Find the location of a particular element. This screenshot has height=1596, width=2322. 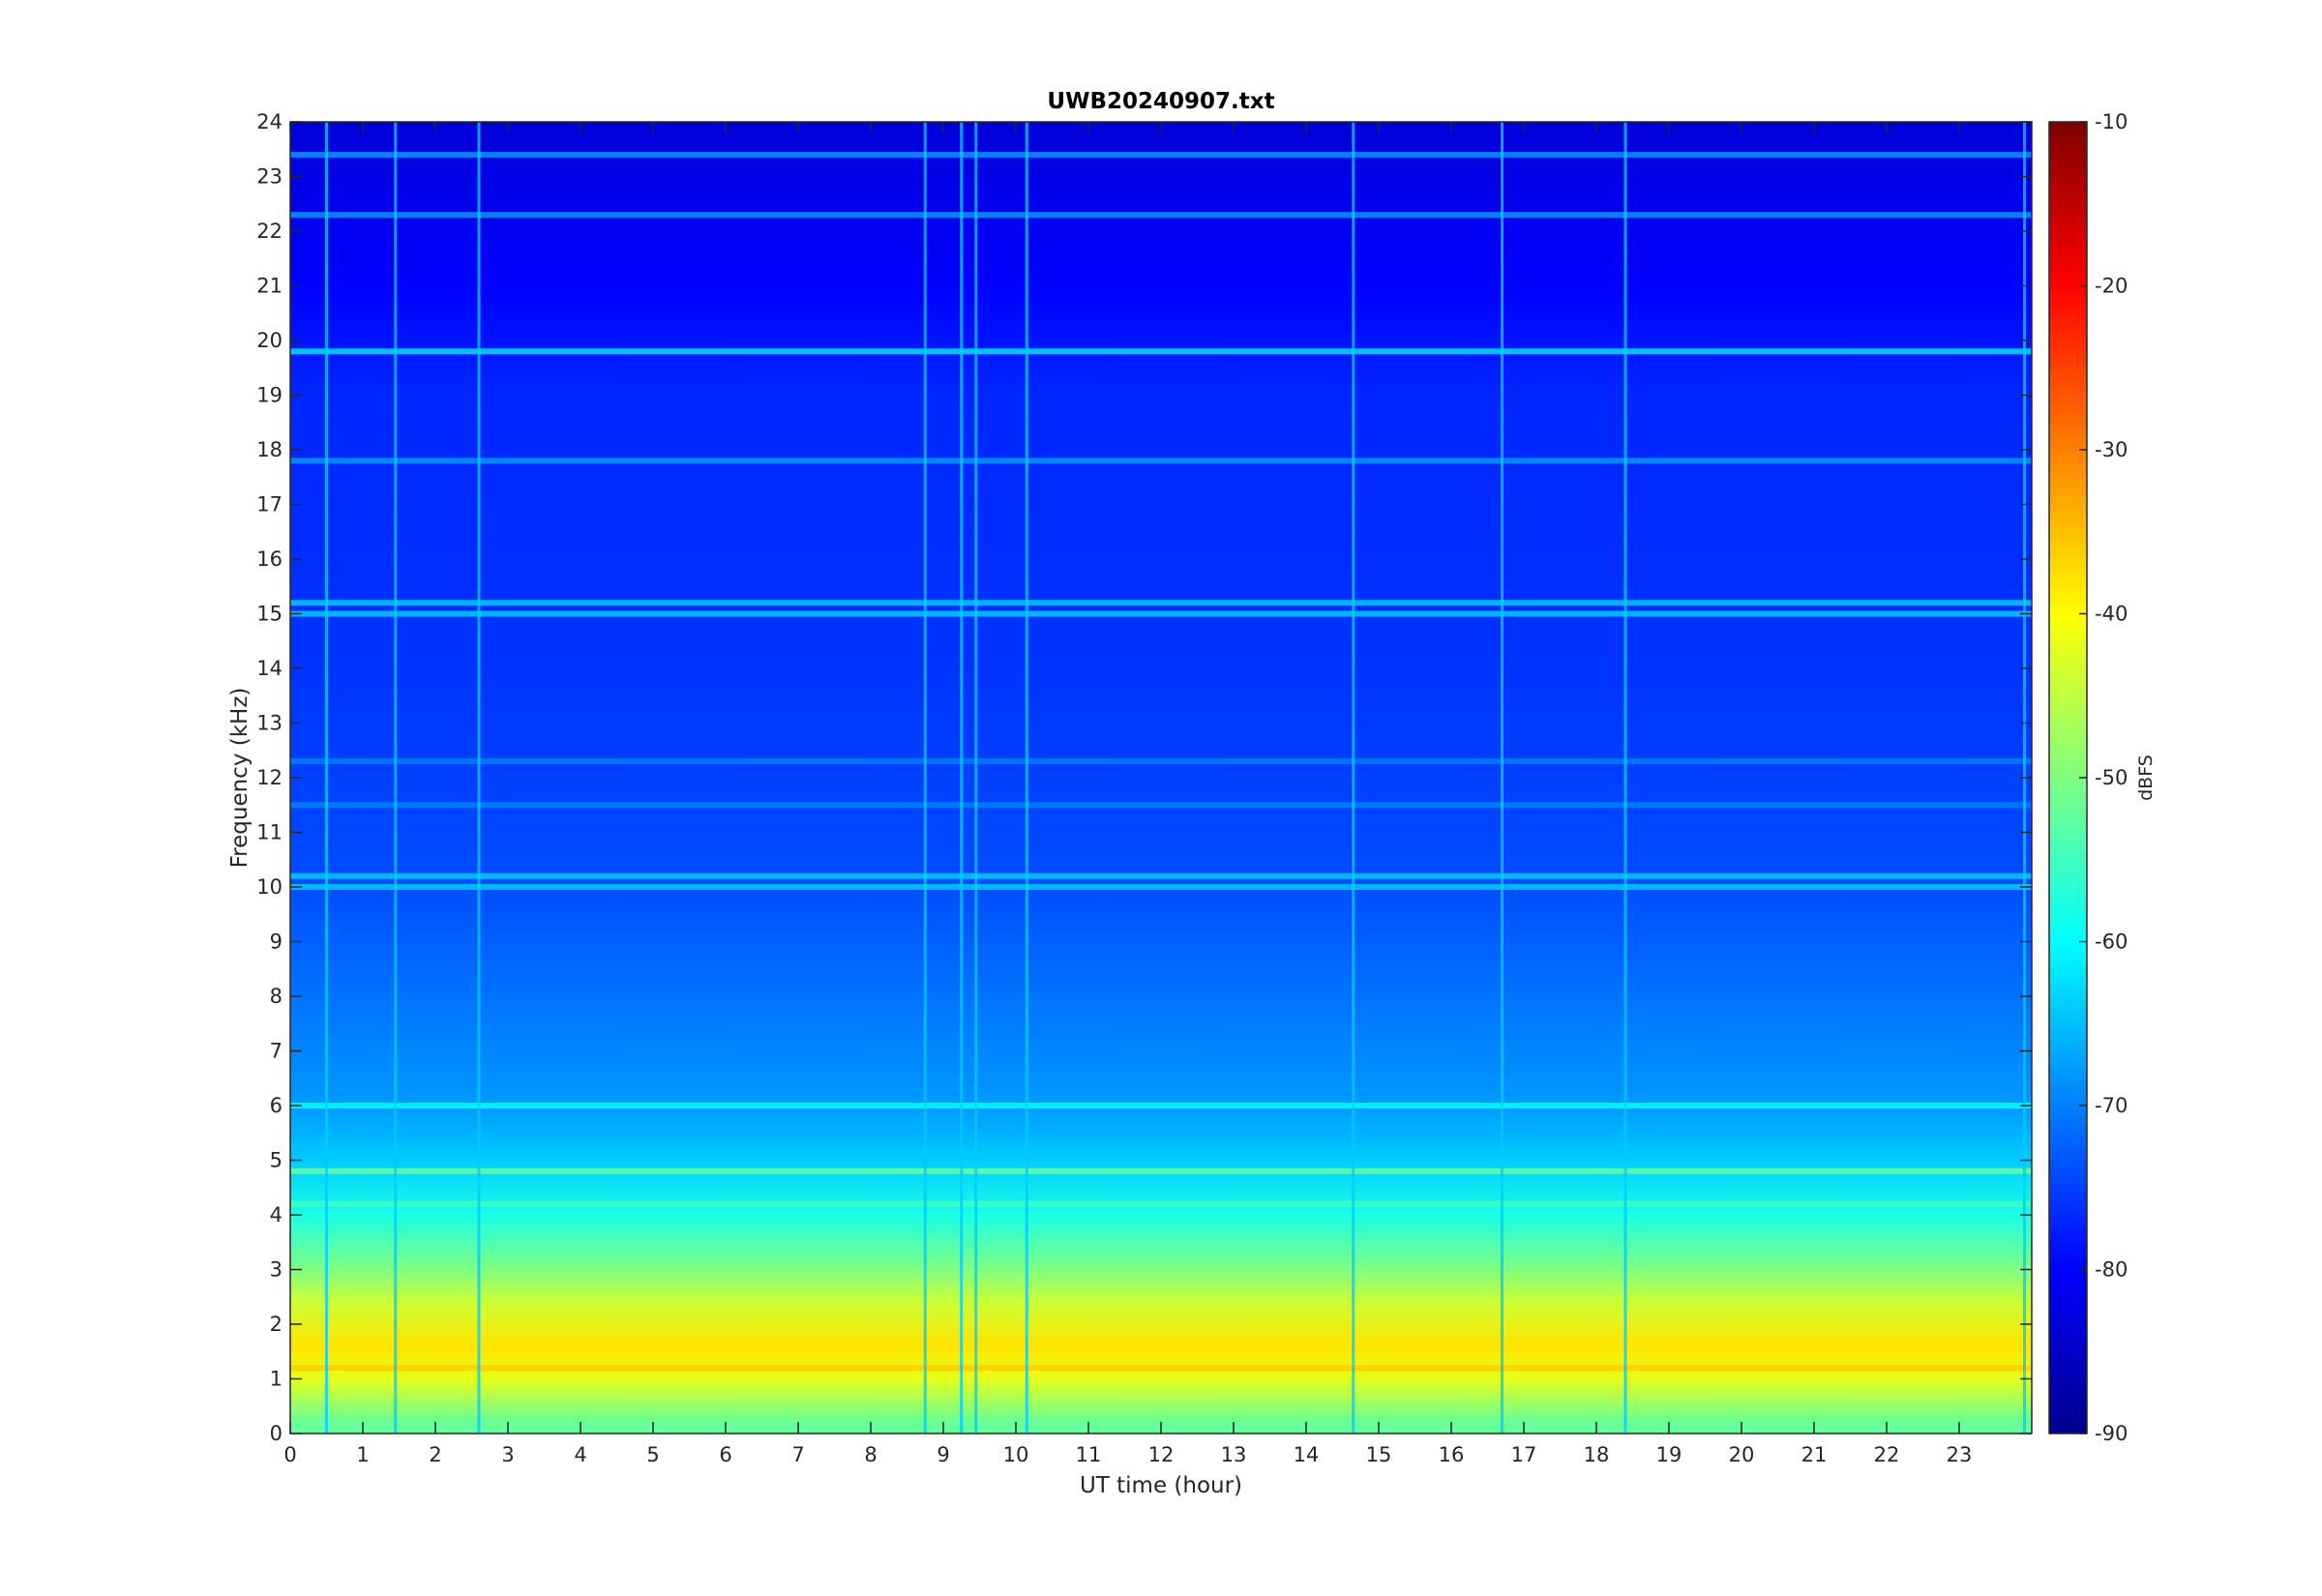

y-tick-label: 24 is located at coordinates (269, 121).